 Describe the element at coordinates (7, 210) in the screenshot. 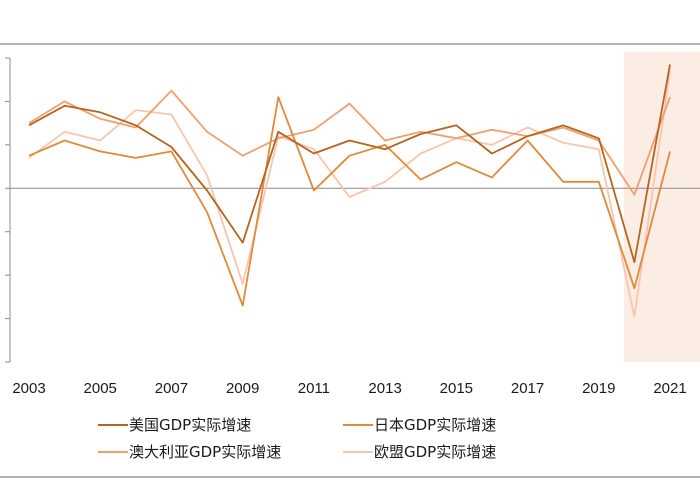

I see `y-axis-ticks` at that location.